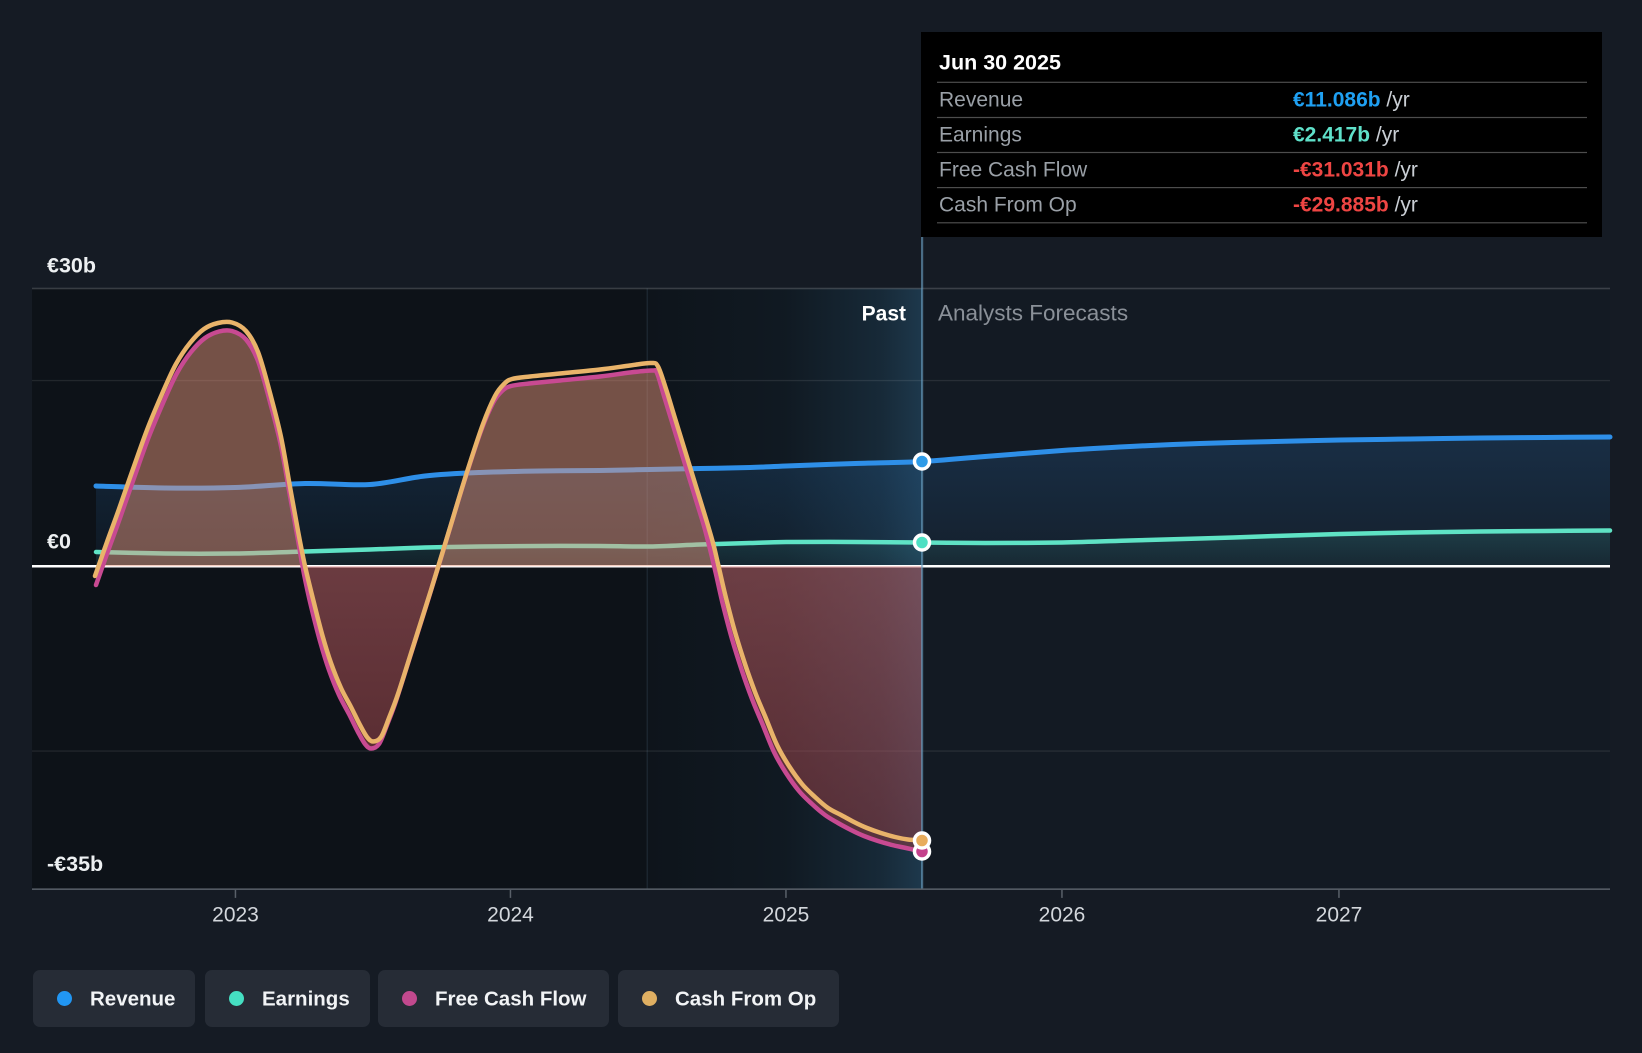 Image resolution: width=1642 pixels, height=1053 pixels. Describe the element at coordinates (786, 915) in the screenshot. I see `svg-text: 2025` at that location.